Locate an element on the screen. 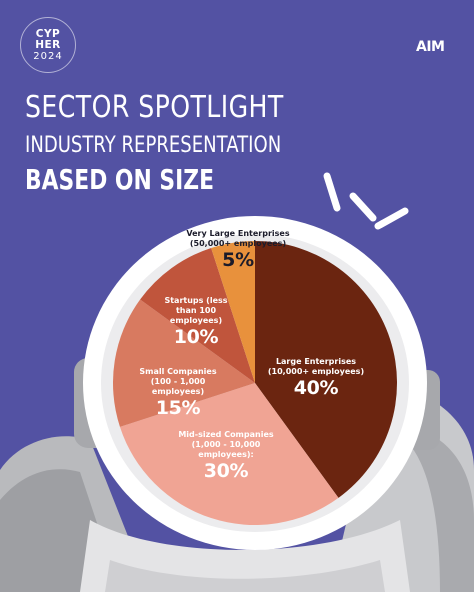 The image size is (474, 592). slice-value-small: 15% is located at coordinates (178, 408).